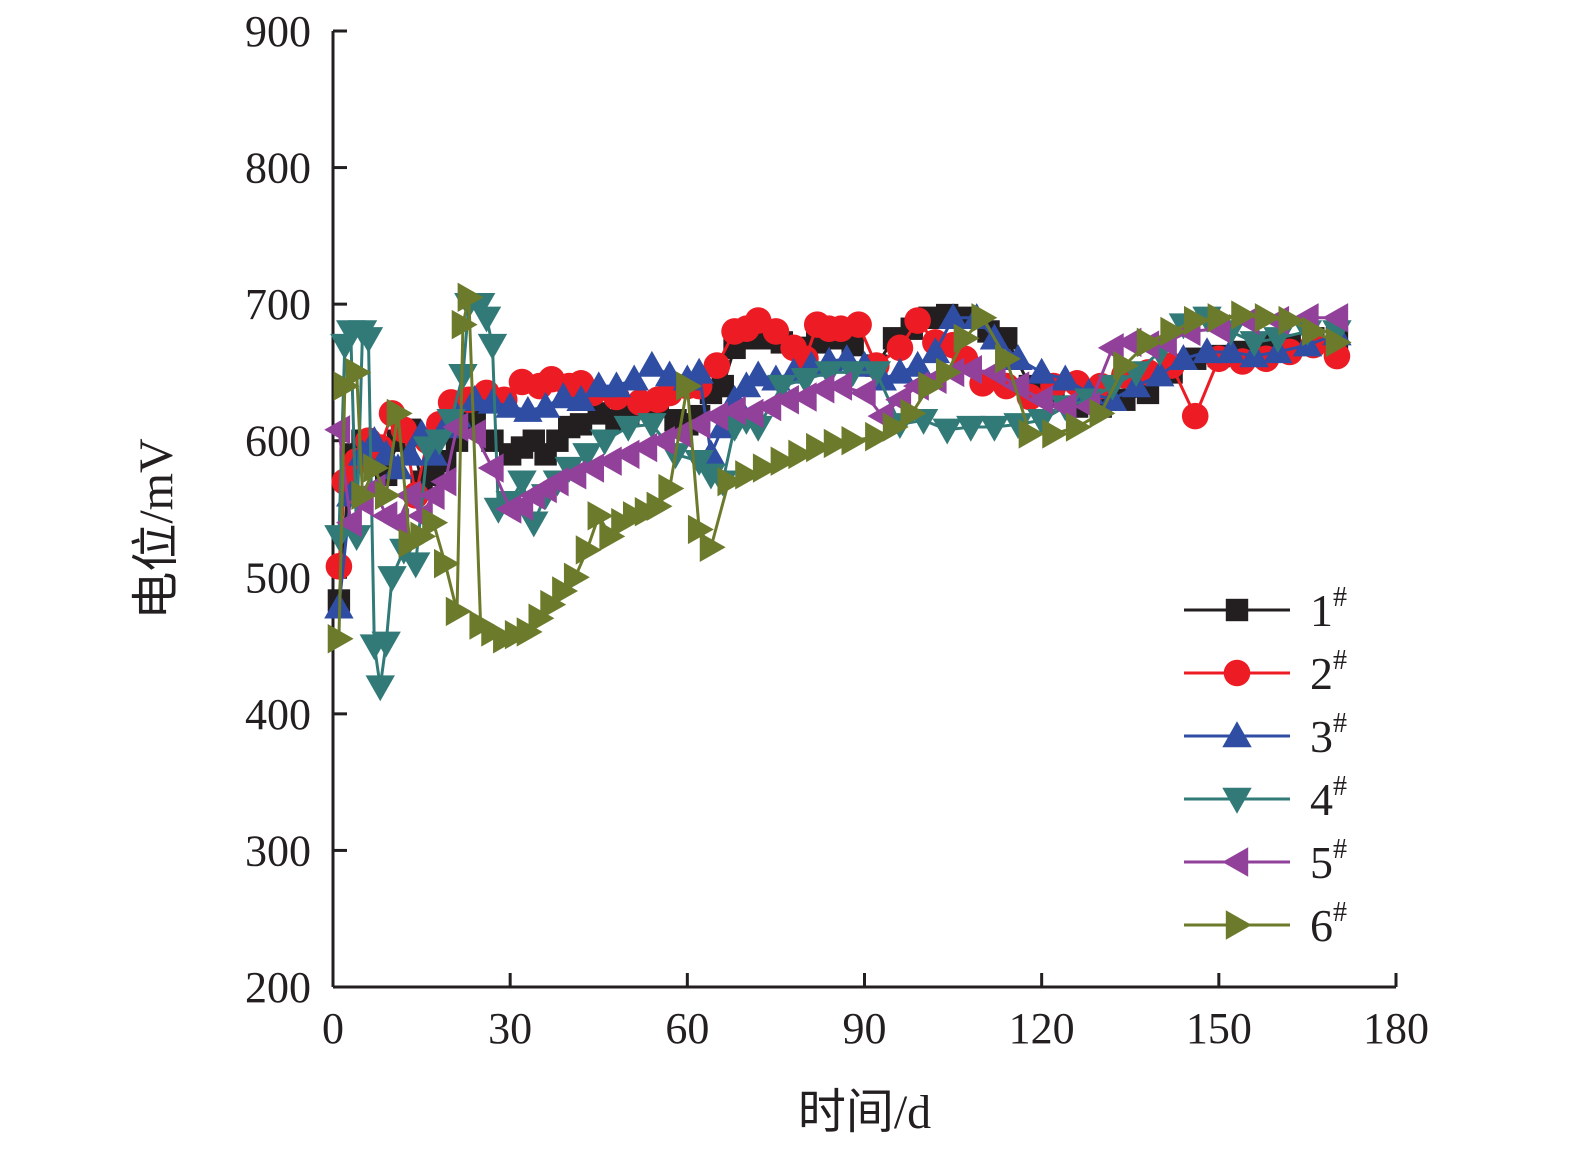  Describe the element at coordinates (687, 1028) in the screenshot. I see `x-tick-label: 60` at that location.